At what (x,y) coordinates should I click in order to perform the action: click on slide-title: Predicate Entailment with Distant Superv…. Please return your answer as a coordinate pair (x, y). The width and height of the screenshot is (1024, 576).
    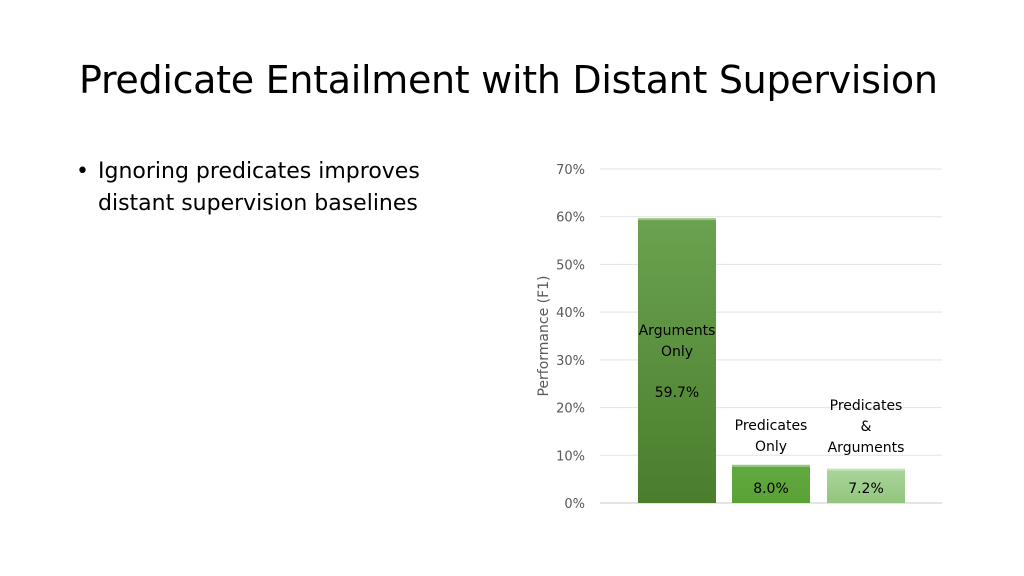
    Looking at the image, I should click on (508, 80).